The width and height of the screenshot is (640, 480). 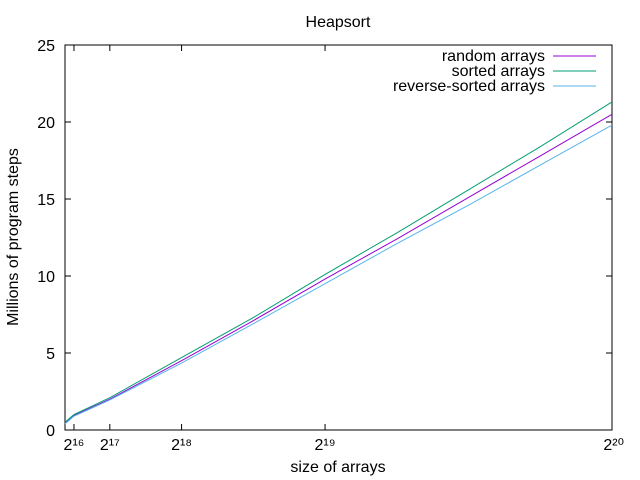 I want to click on x-tick-label: 2¹⁶, so click(x=74, y=445).